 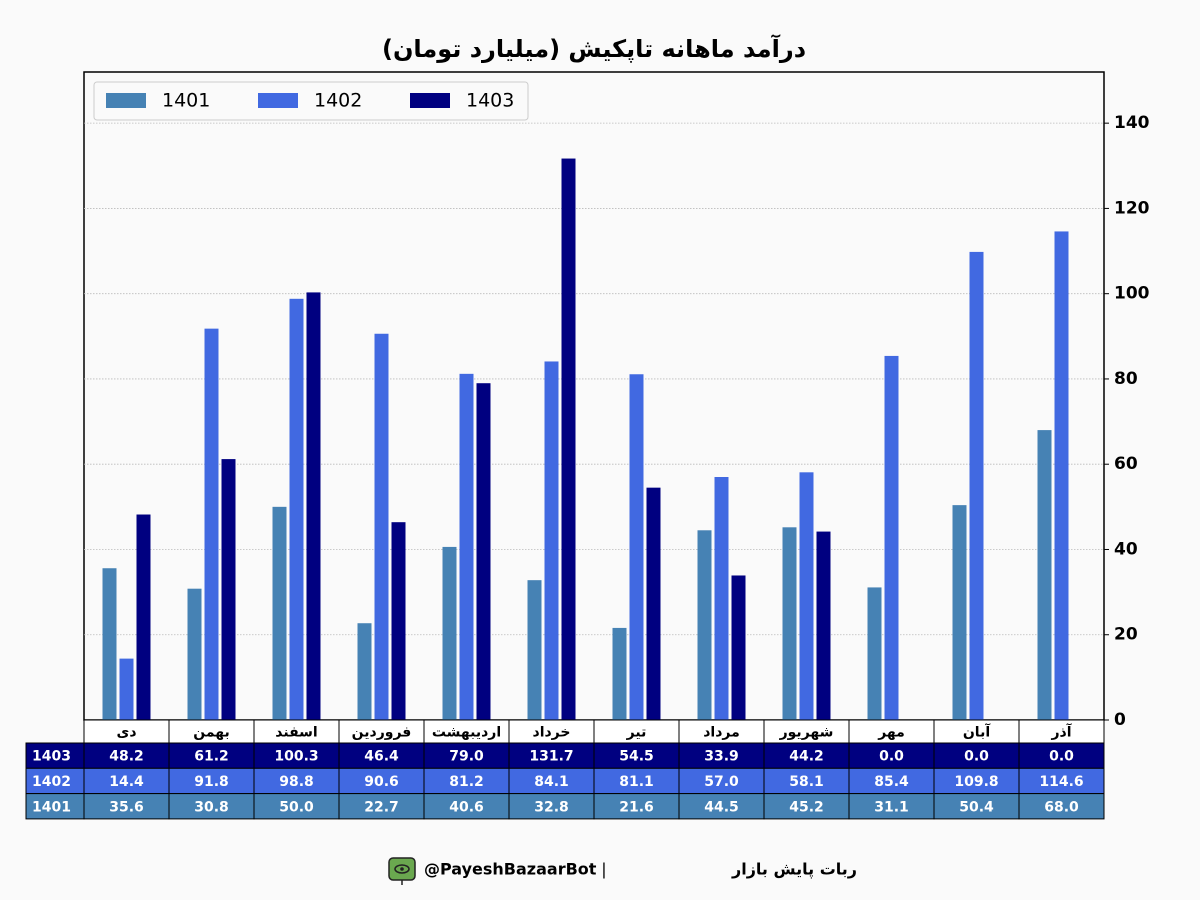 I want to click on x-tick-label: آذر, so click(x=1061, y=732).